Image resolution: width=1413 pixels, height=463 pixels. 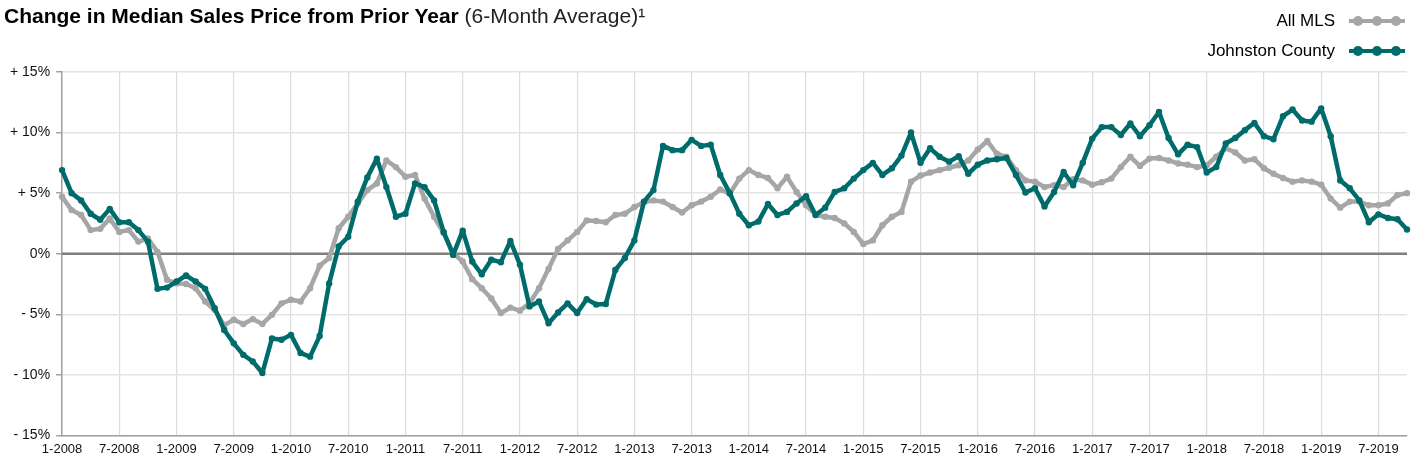 I want to click on y-tick-label: + 15%, so click(x=30, y=70).